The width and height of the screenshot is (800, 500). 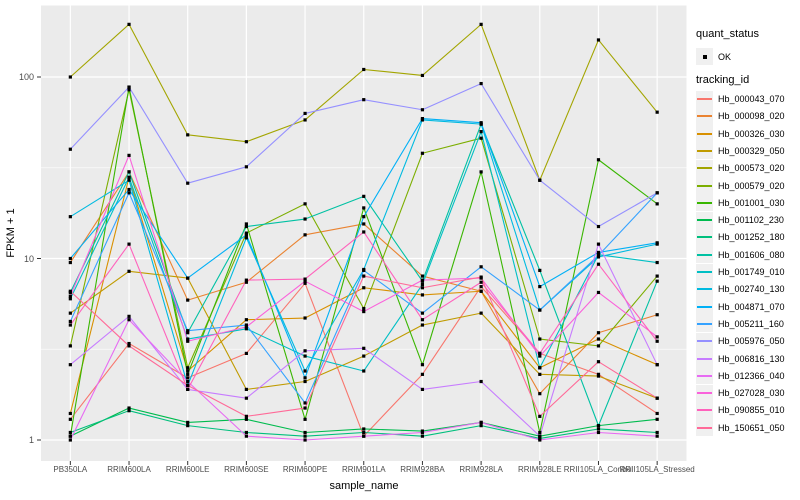 I want to click on legend-item-Hb_005211_160: Hb_005211_160, so click(x=740, y=324).